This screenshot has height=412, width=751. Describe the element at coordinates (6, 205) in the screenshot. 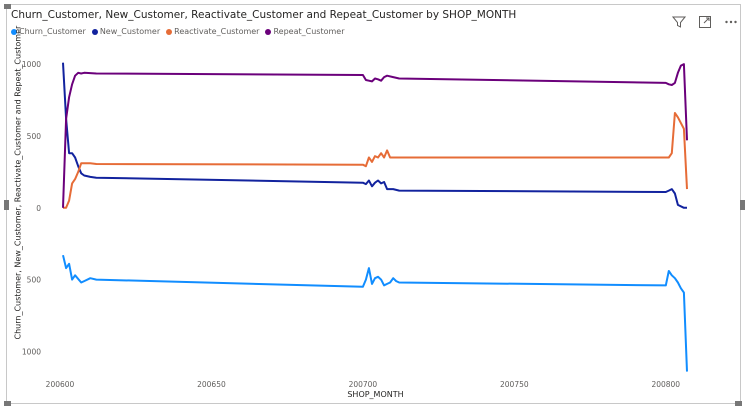

I see `resize-handle-left` at that location.